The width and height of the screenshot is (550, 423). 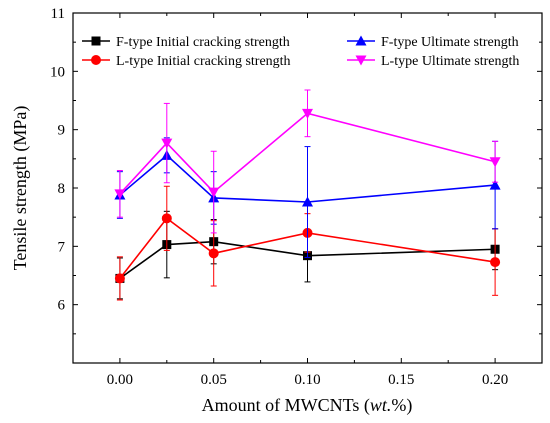 What do you see at coordinates (62, 247) in the screenshot?
I see `y-tick-label: 7` at bounding box center [62, 247].